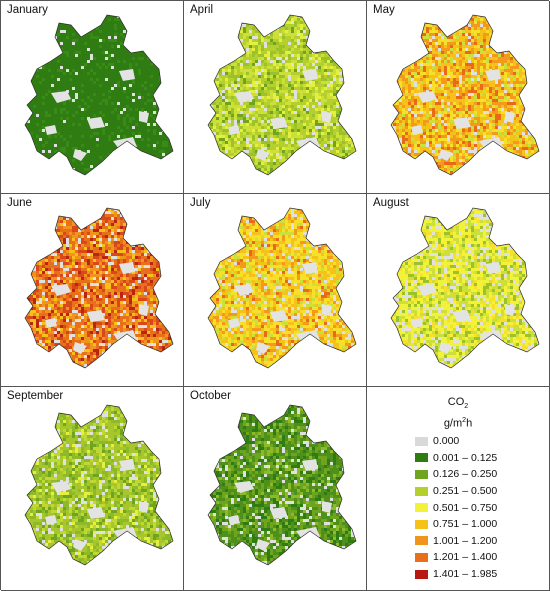 This screenshot has width=550, height=591. What do you see at coordinates (27, 10) in the screenshot?
I see `panel-title: January` at bounding box center [27, 10].